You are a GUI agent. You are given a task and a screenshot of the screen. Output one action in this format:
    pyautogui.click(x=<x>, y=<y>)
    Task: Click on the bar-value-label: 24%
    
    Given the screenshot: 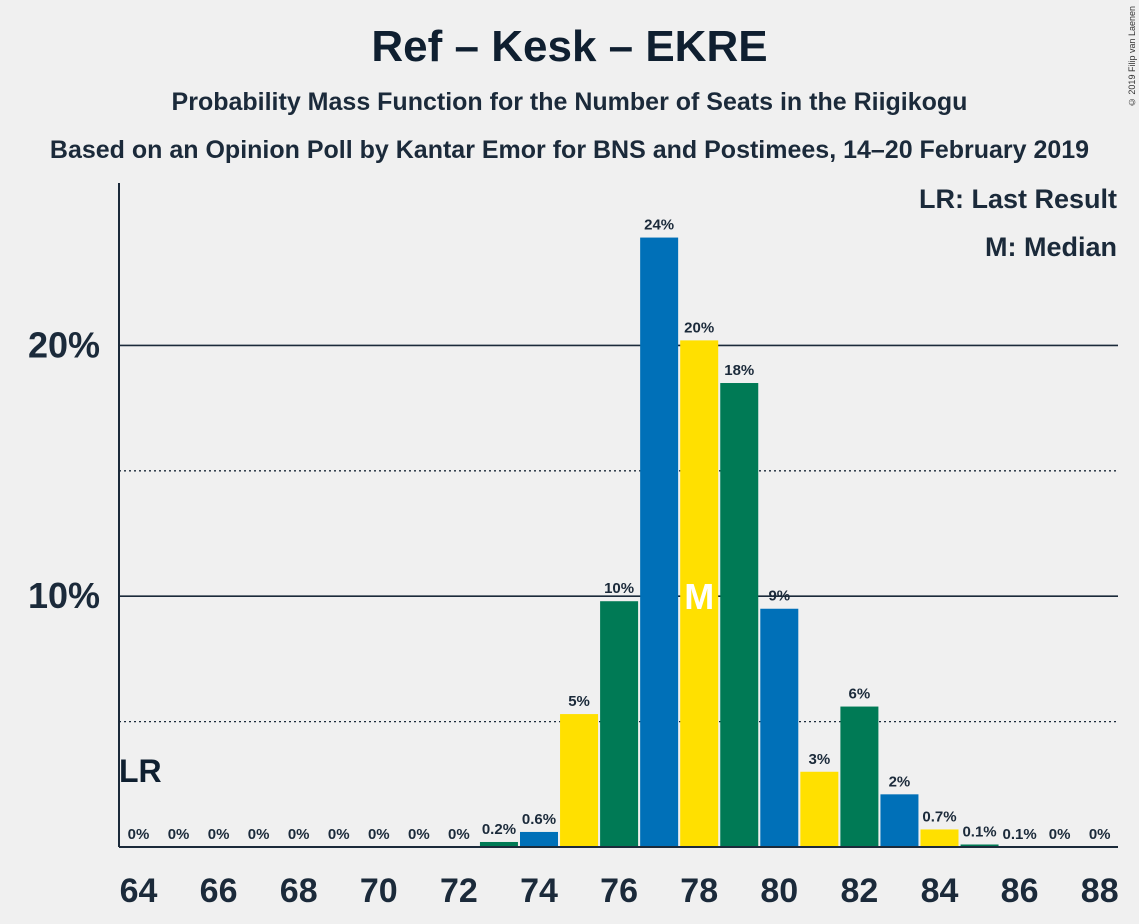 What is the action you would take?
    pyautogui.click(x=659, y=225)
    